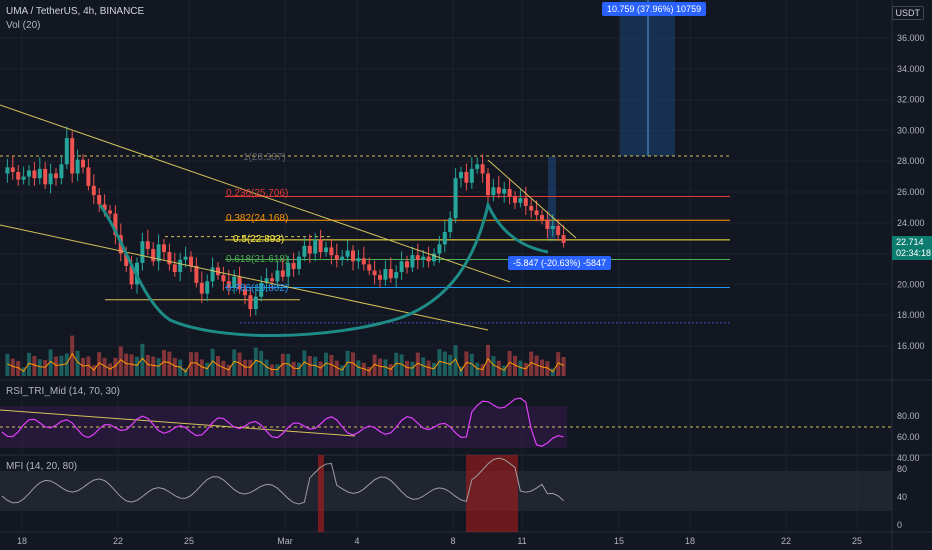 The width and height of the screenshot is (932, 550). What do you see at coordinates (560, 263) in the screenshot?
I see `short-position-badge: -5.847 (-20.63%) -5847` at bounding box center [560, 263].